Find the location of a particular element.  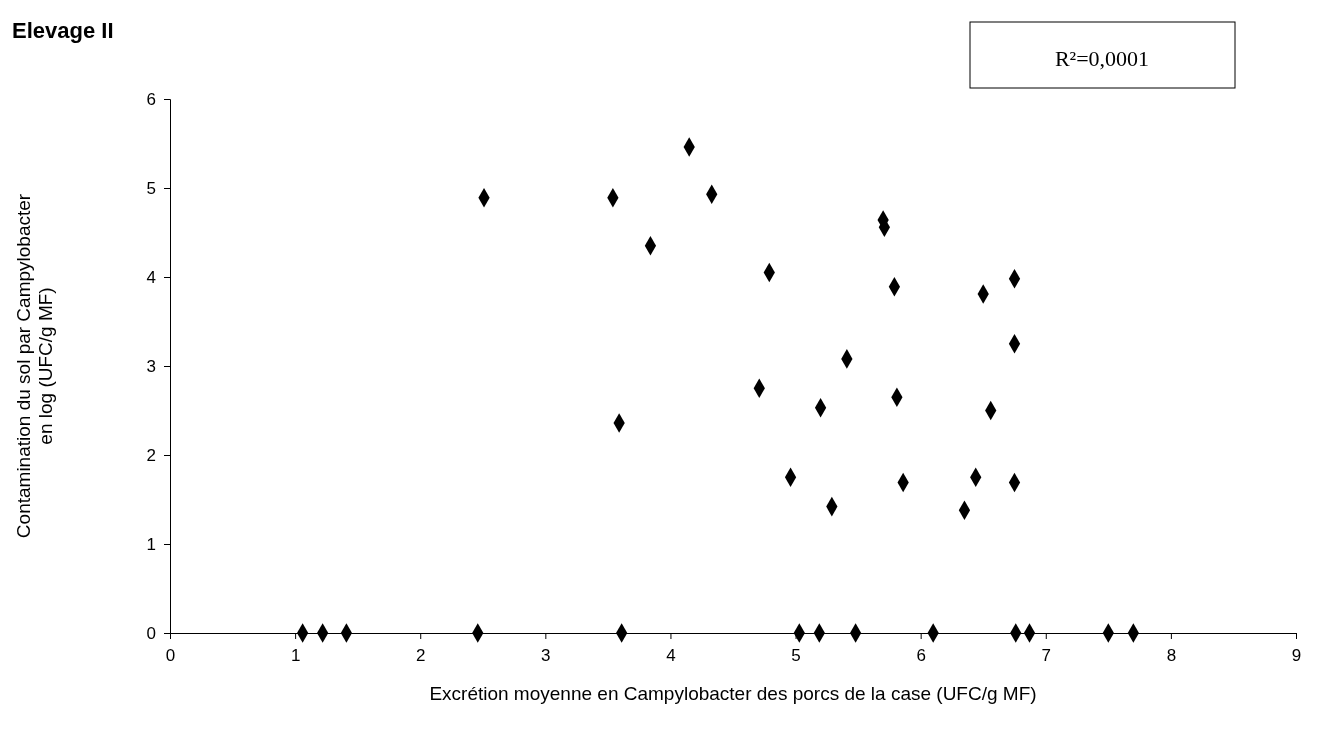

x-tick-label: 9 is located at coordinates (1296, 655).